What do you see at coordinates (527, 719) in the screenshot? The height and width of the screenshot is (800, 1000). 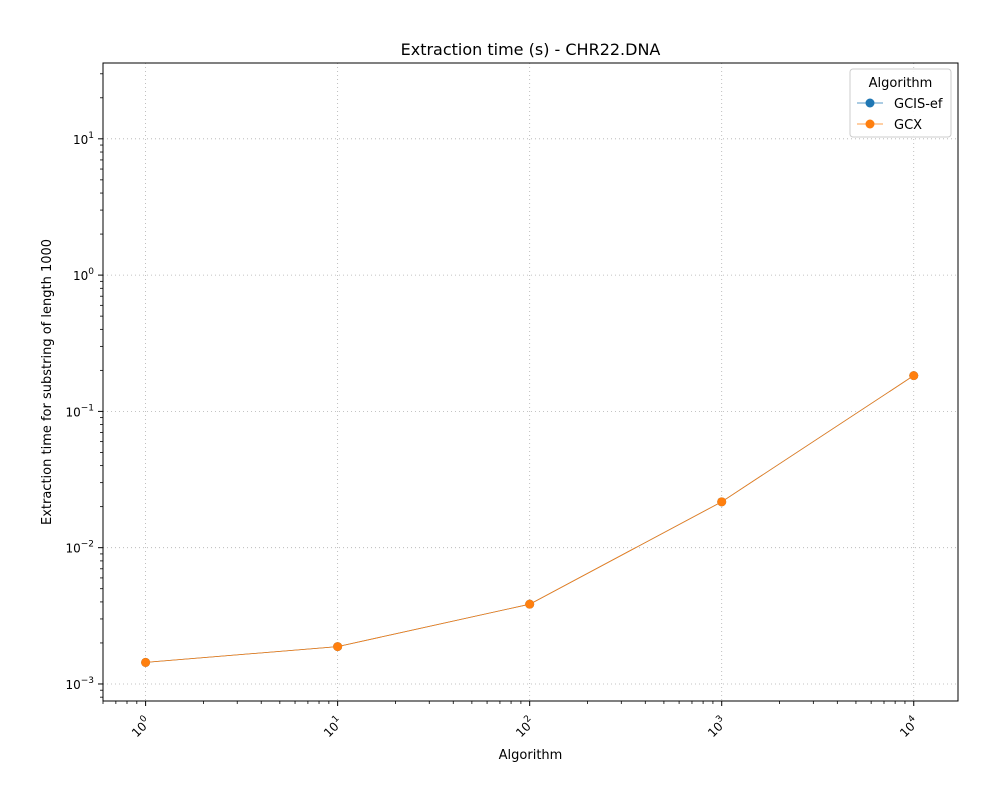 I see `x-tick-label-exponent: 2` at bounding box center [527, 719].